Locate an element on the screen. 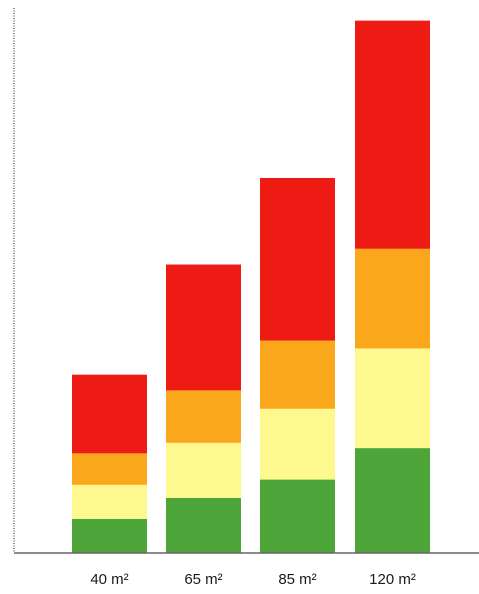 Image resolution: width=479 pixels, height=594 pixels. x-tick-label: 120 m² is located at coordinates (392, 579).